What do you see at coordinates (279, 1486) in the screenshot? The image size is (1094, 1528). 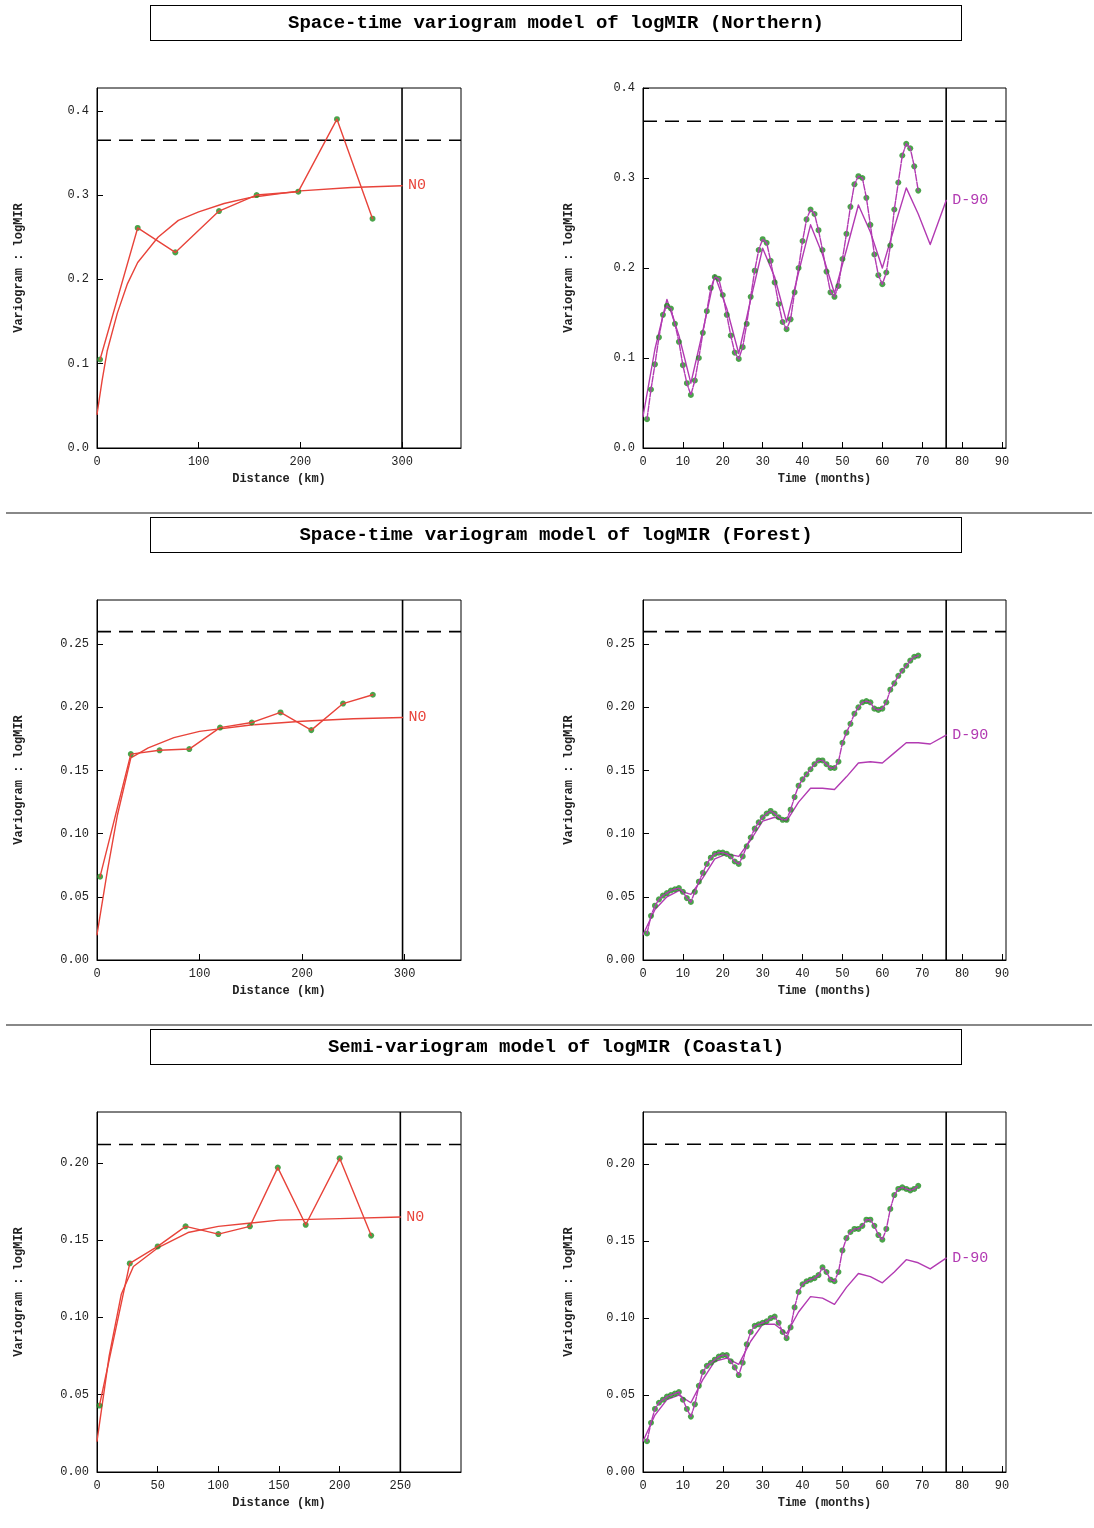 I see `x-tick-label: 150` at bounding box center [279, 1486].